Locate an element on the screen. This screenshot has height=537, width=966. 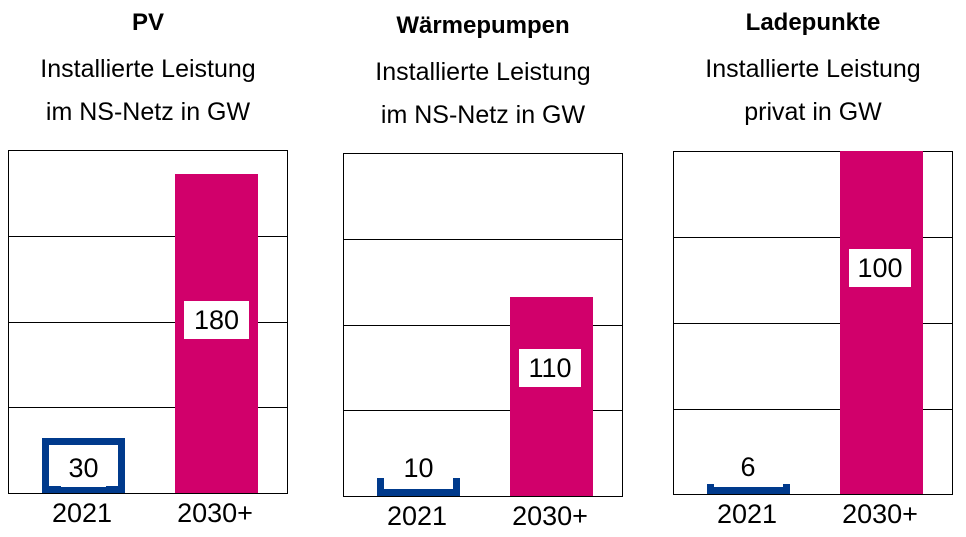
chart-title: PV is located at coordinates (147, 22).